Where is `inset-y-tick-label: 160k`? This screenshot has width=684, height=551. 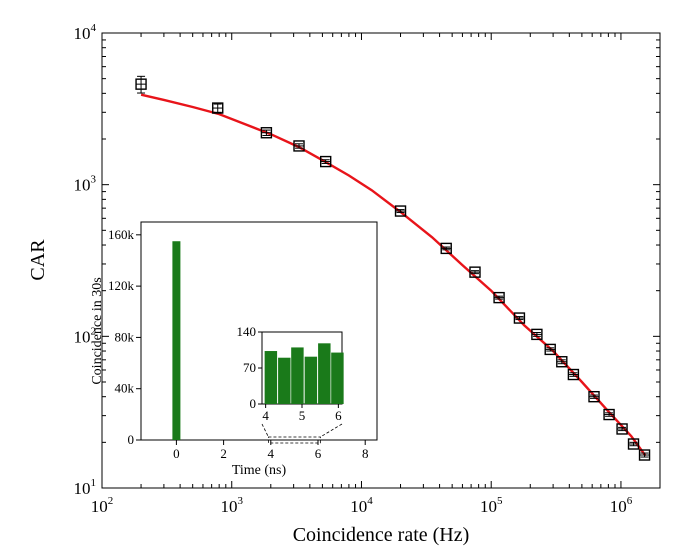 inset-y-tick-label: 160k is located at coordinates (121, 234).